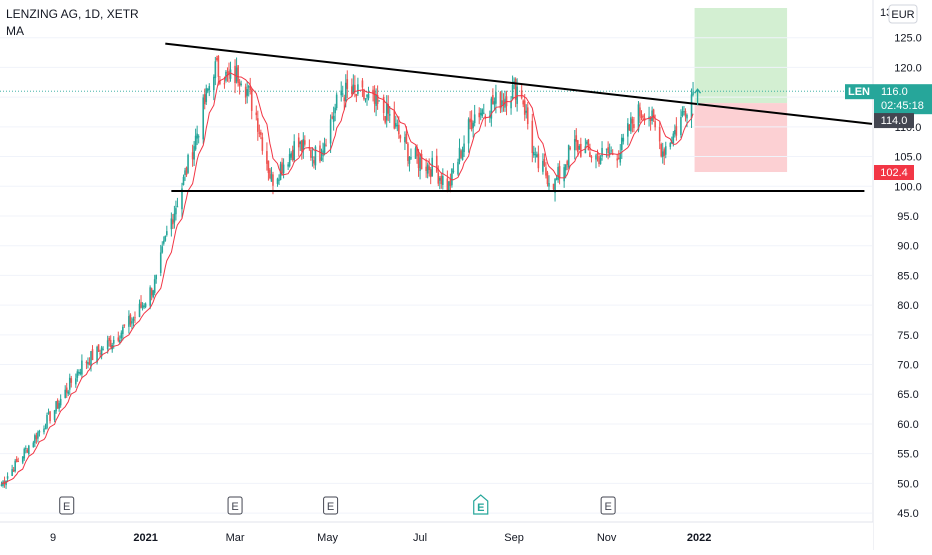 Image resolution: width=932 pixels, height=555 pixels. Describe the element at coordinates (894, 173) in the screenshot. I see `stop-price-label: 102.4` at that location.